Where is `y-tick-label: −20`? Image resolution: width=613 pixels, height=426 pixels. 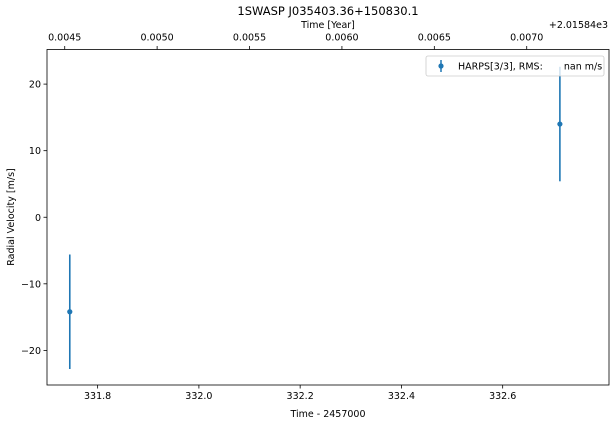
y-tick-label: −20 is located at coordinates (31, 351).